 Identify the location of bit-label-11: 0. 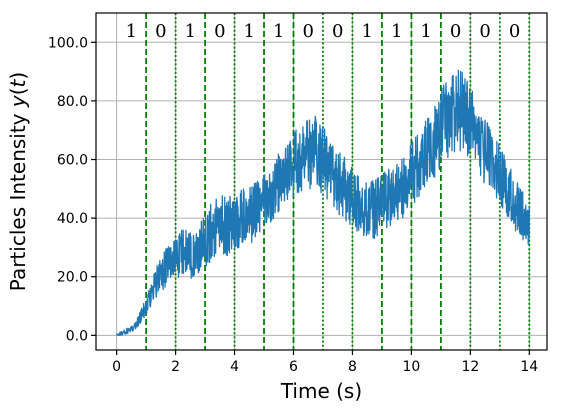
(455, 31).